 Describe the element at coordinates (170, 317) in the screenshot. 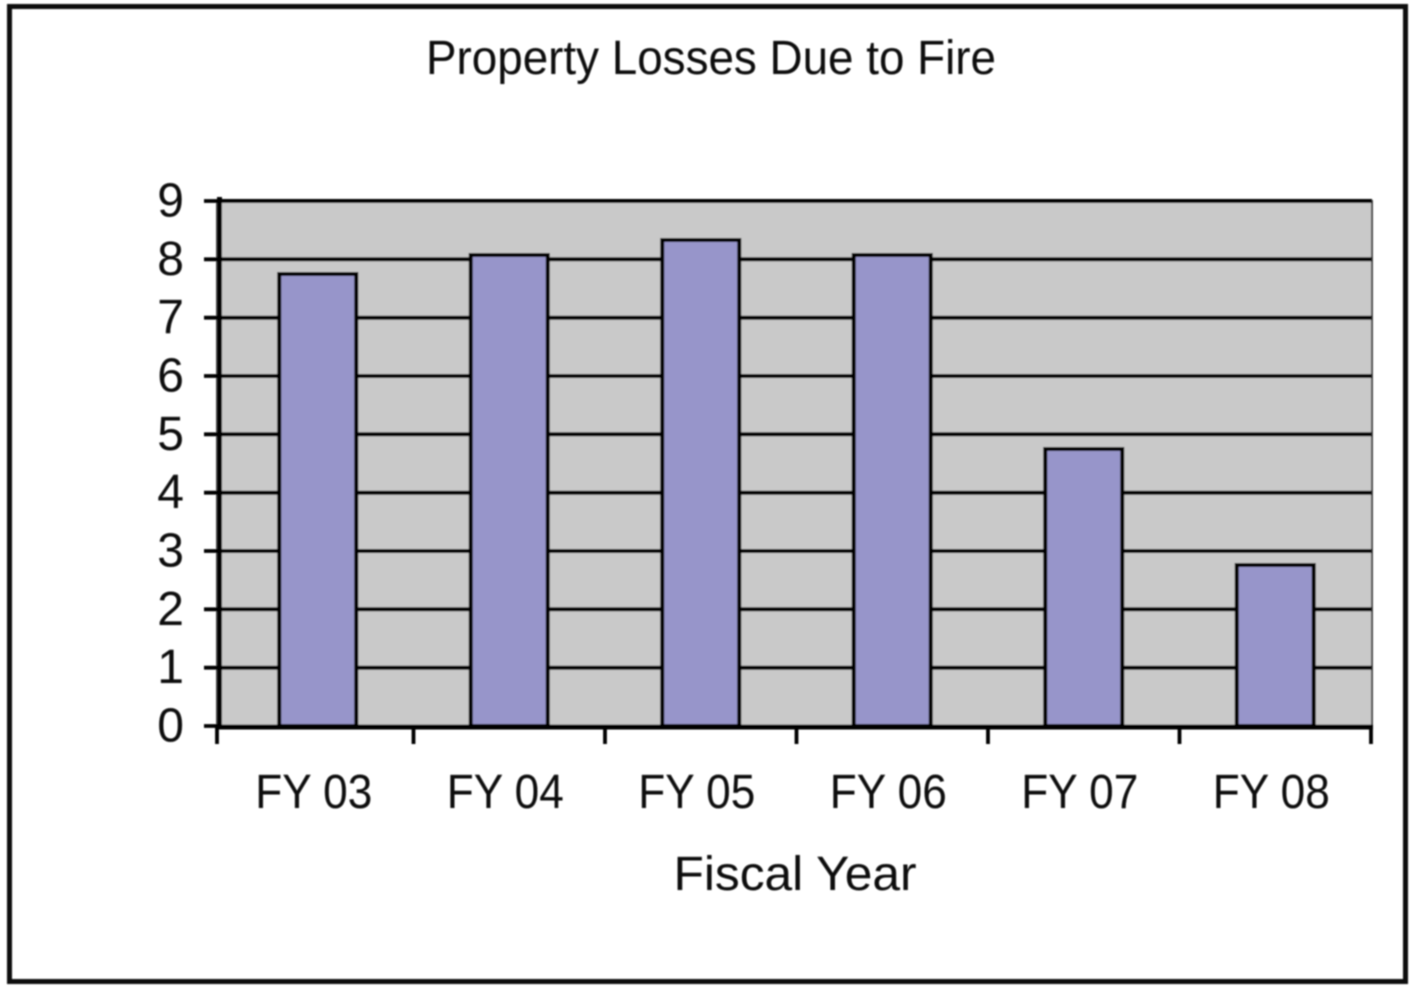

I see `svg-text: 7` at that location.